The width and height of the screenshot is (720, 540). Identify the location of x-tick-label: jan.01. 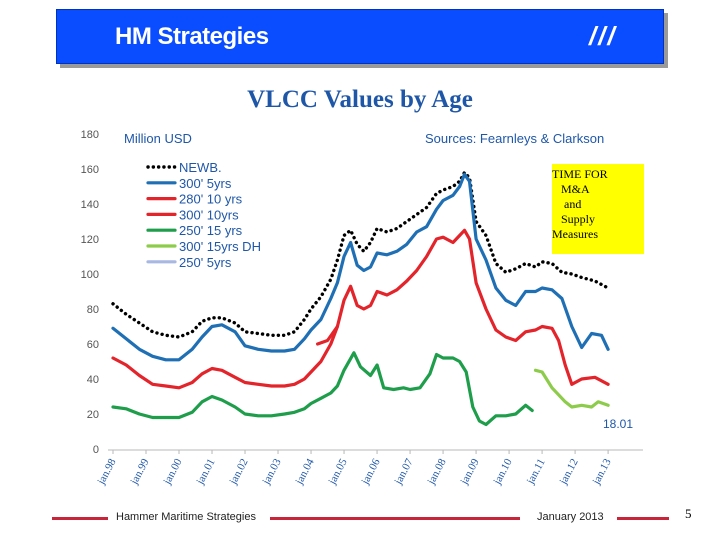
(206, 472).